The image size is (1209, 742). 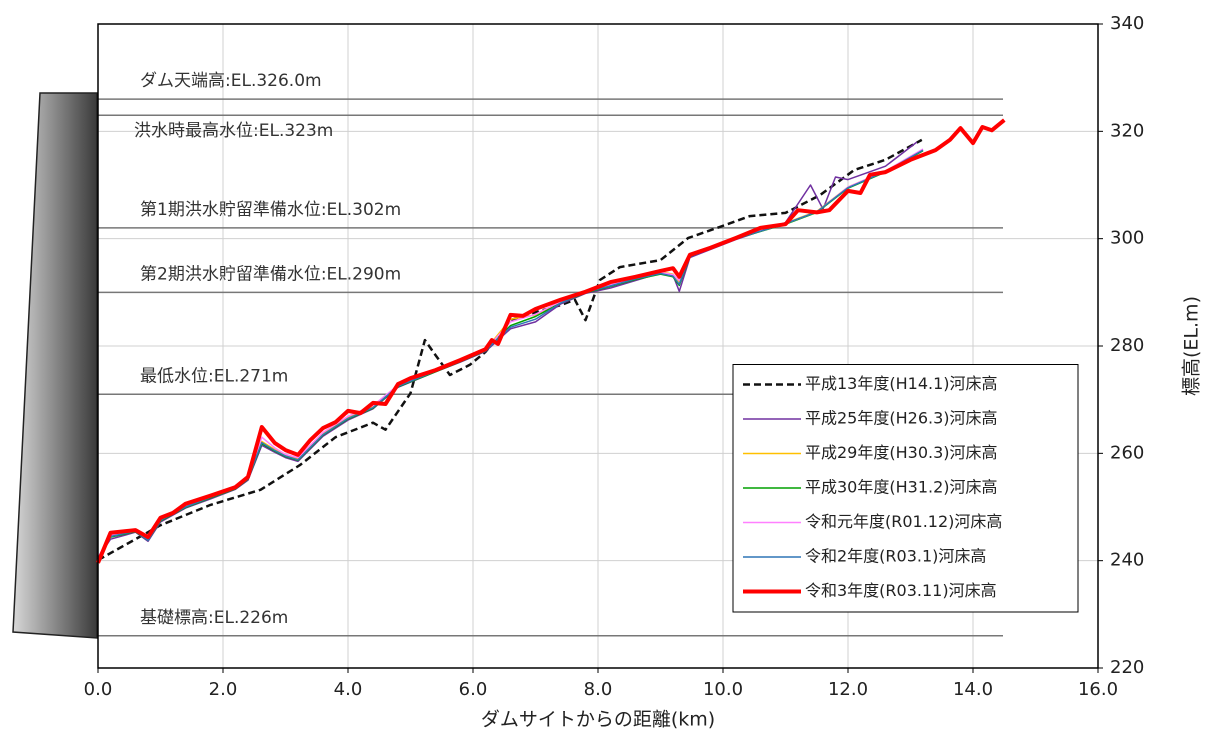 I want to click on legend-label: 平成29年度(H30.3)河床高, so click(x=901, y=452).